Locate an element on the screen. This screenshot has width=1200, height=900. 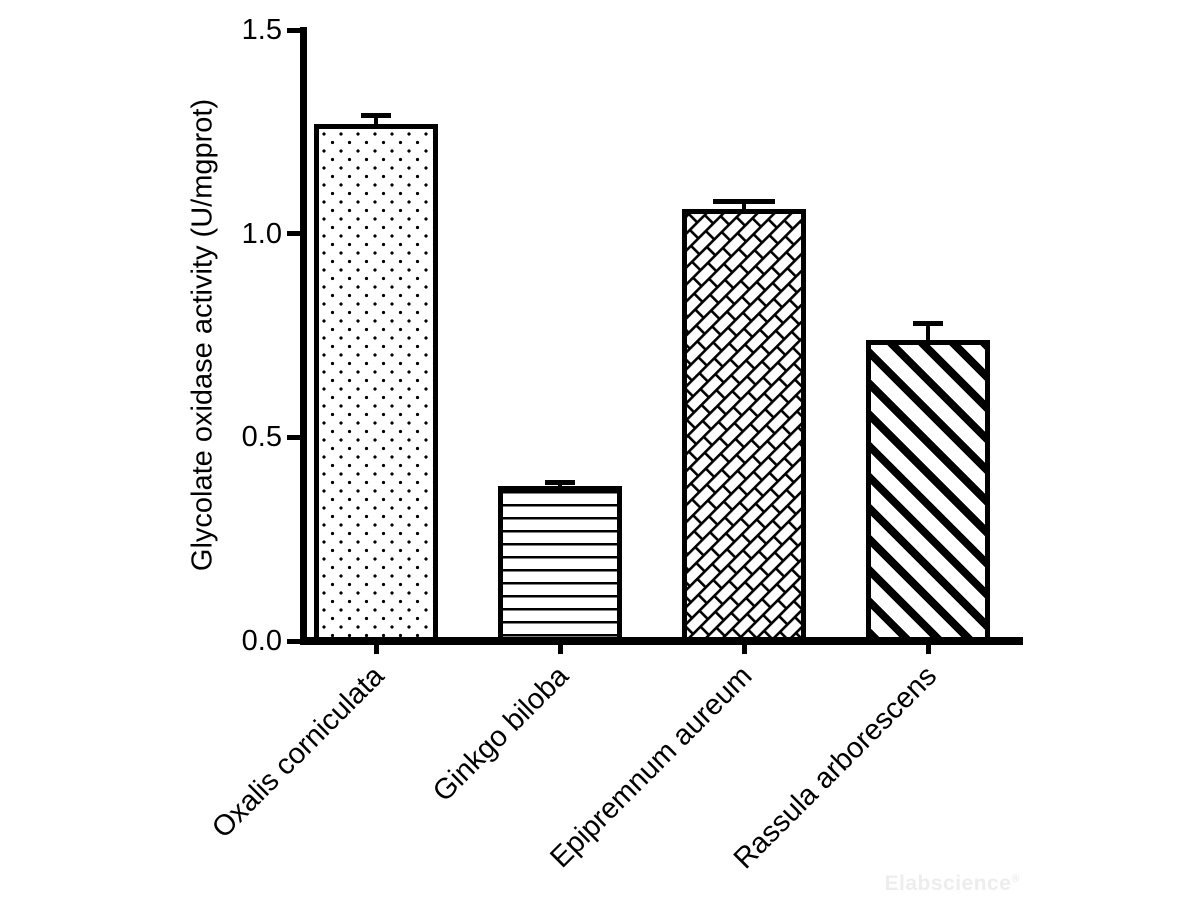
error-bar-cap-ginkgo-biloba is located at coordinates (560, 482).